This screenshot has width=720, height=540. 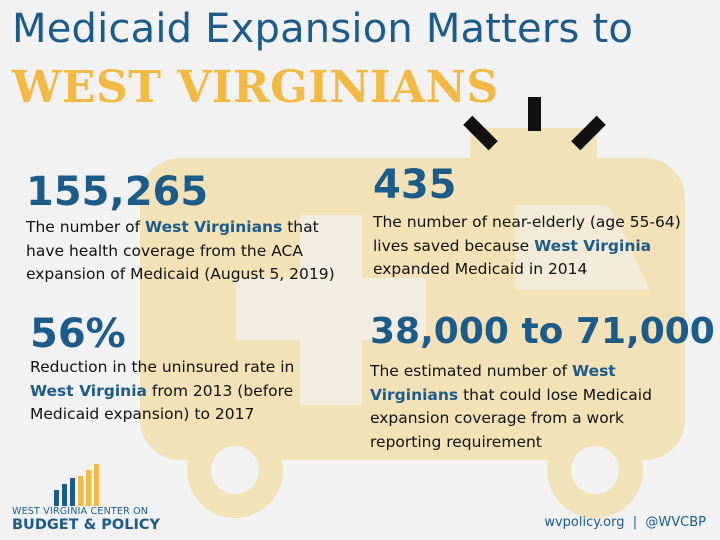 I want to click on medical-cross-icon, so click(x=331, y=310).